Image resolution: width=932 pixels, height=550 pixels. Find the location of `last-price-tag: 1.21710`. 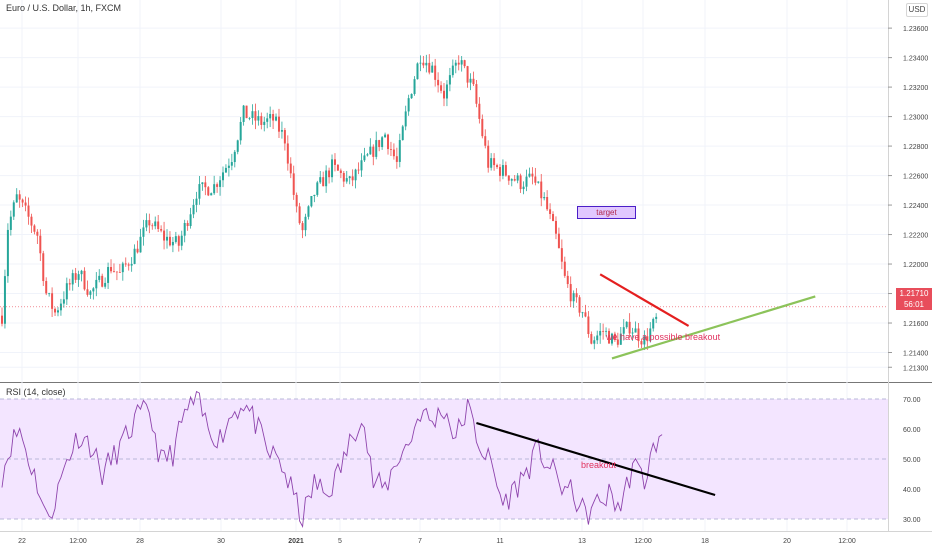

last-price-tag: 1.21710 is located at coordinates (914, 293).